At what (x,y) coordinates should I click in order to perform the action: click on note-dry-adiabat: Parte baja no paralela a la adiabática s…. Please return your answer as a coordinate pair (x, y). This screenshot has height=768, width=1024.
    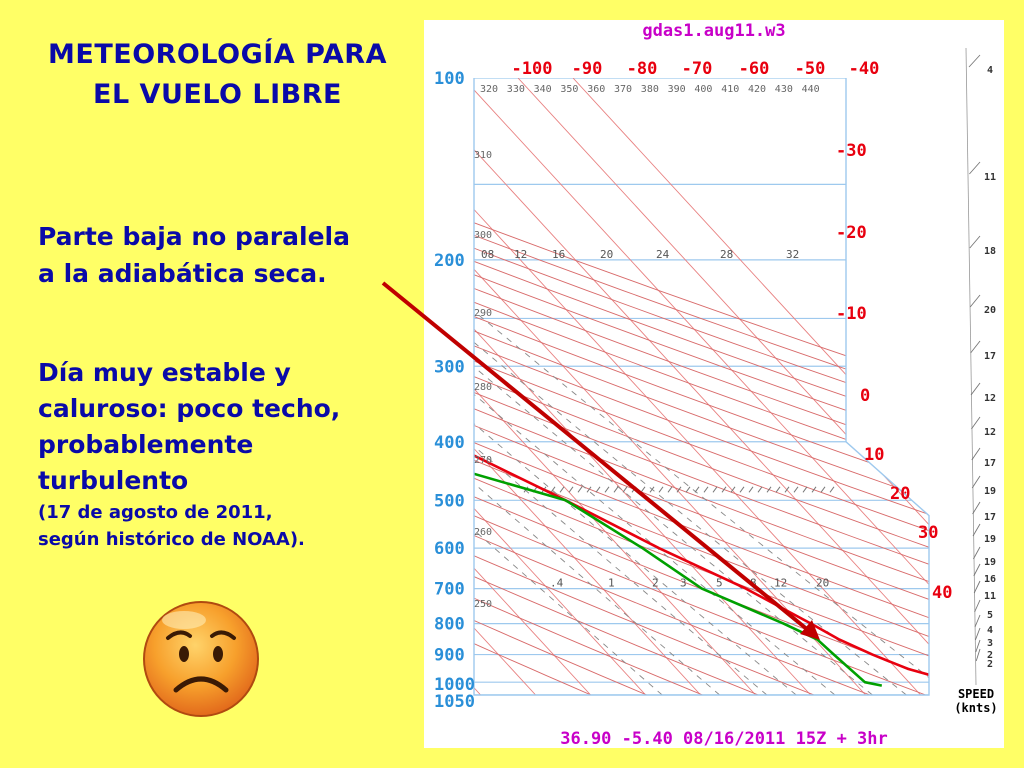
    Looking at the image, I should click on (228, 255).